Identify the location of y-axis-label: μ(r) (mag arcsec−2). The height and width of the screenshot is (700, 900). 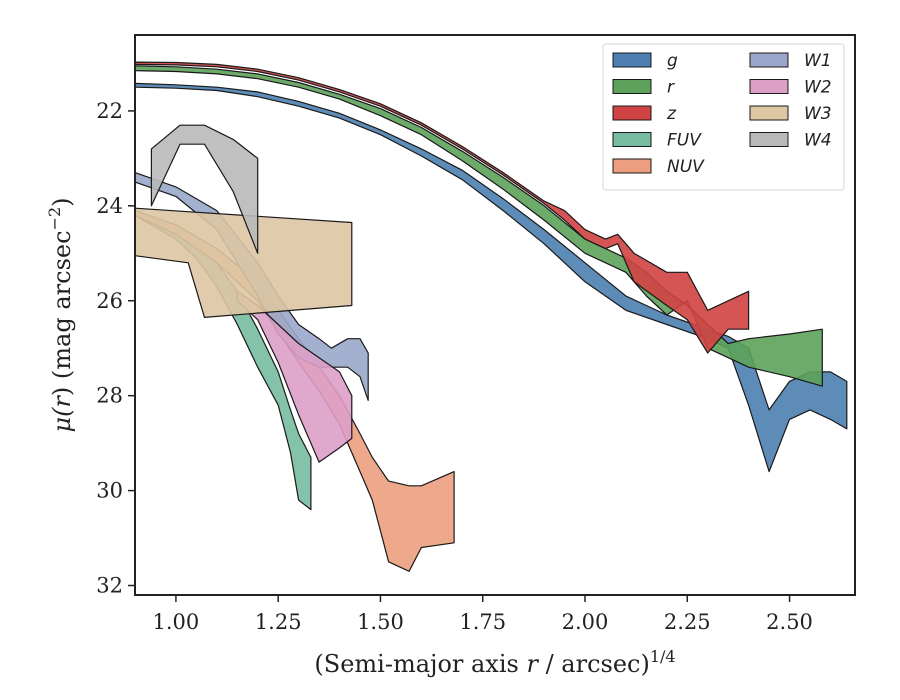
(60, 314).